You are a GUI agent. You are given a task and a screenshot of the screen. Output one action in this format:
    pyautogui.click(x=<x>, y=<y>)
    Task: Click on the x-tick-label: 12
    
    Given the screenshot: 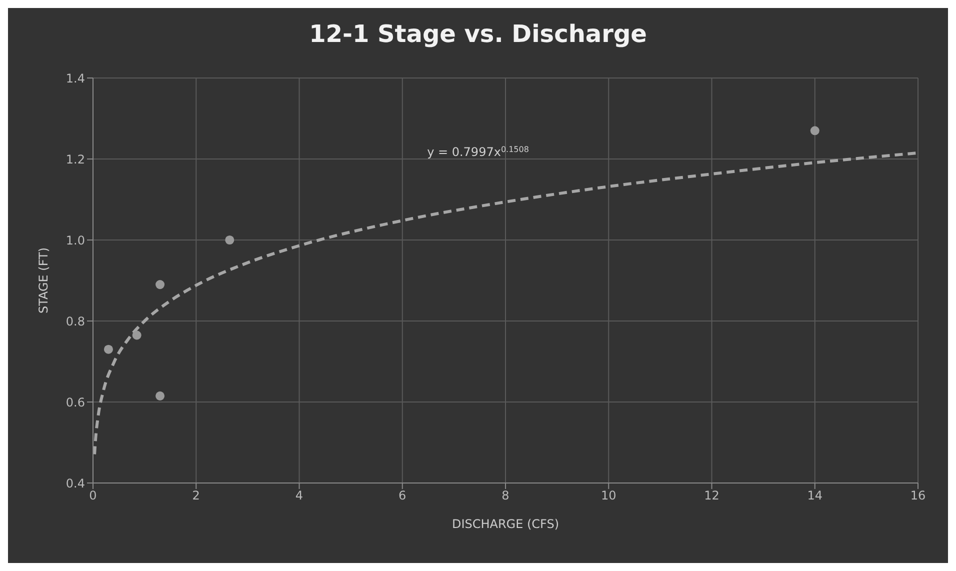 What is the action you would take?
    pyautogui.click(x=712, y=495)
    